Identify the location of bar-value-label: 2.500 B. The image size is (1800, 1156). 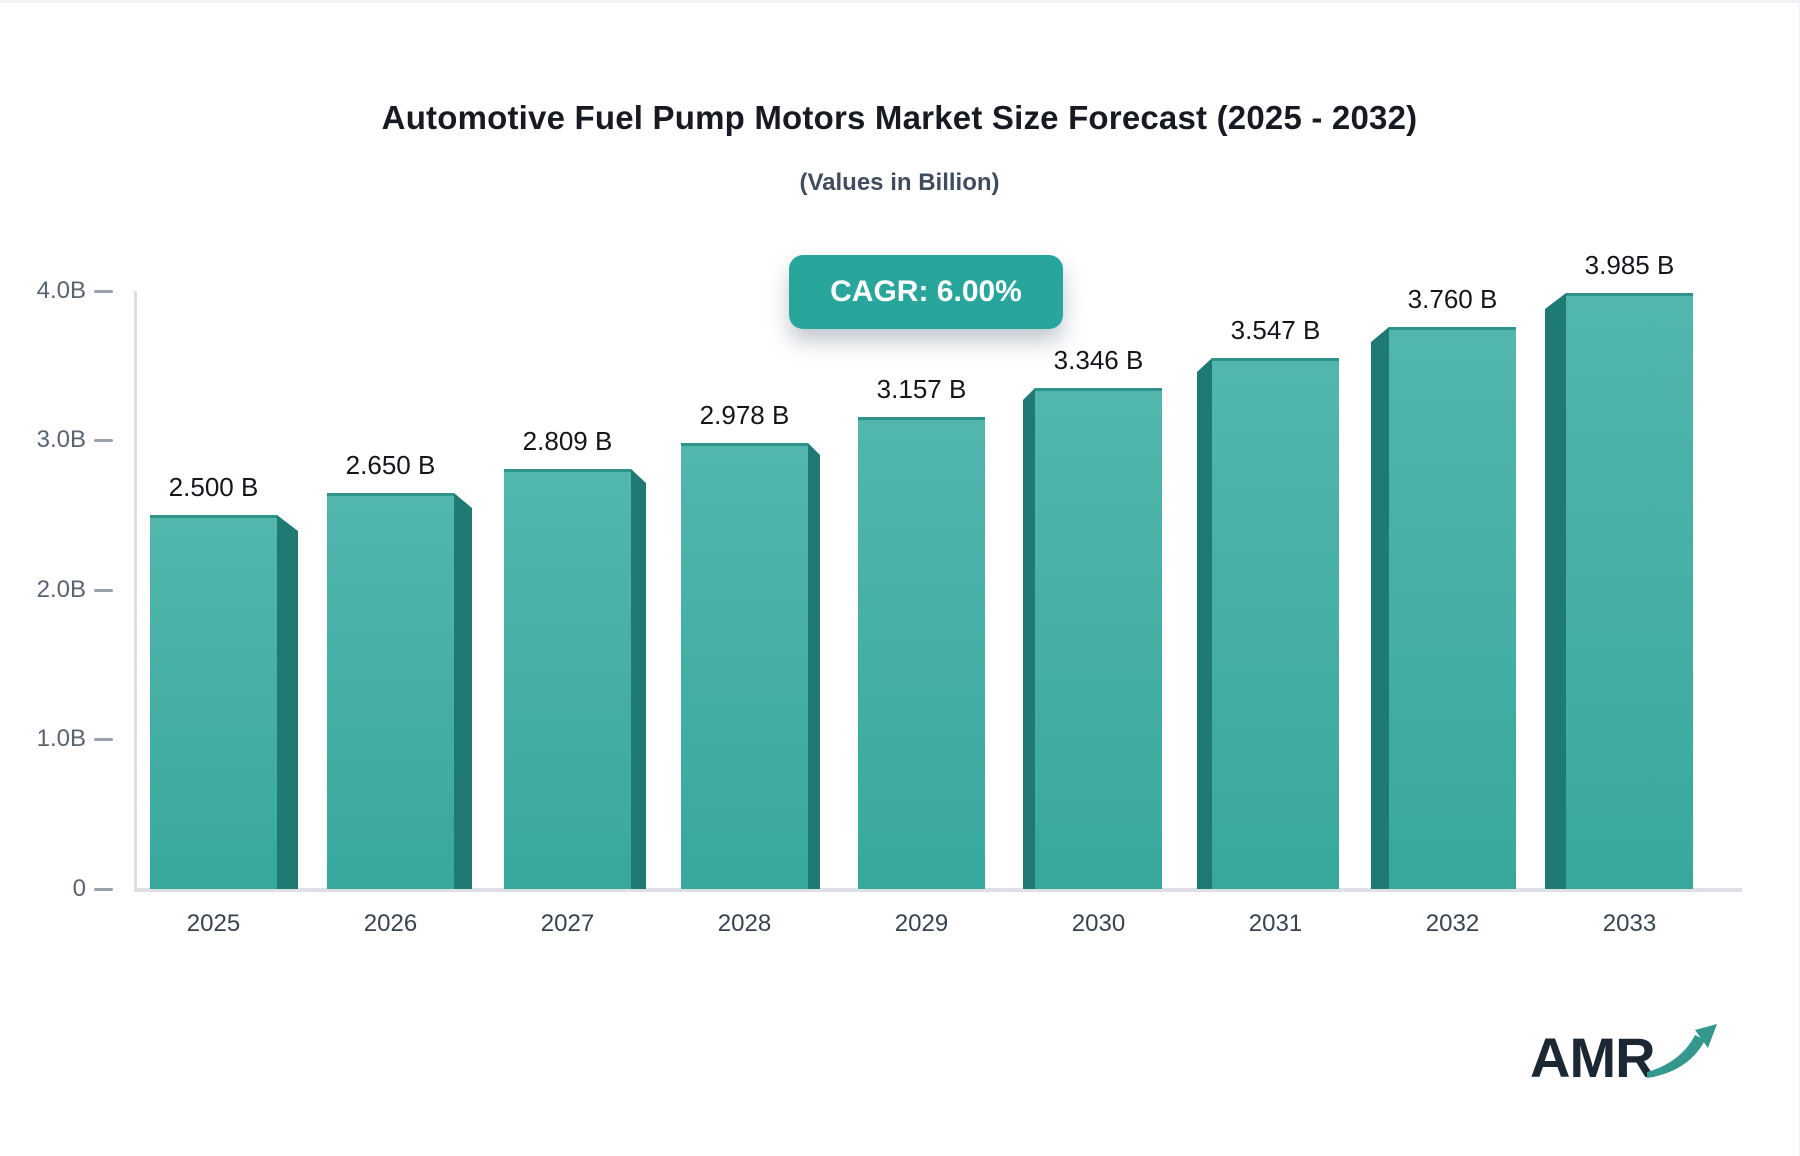
(213, 487).